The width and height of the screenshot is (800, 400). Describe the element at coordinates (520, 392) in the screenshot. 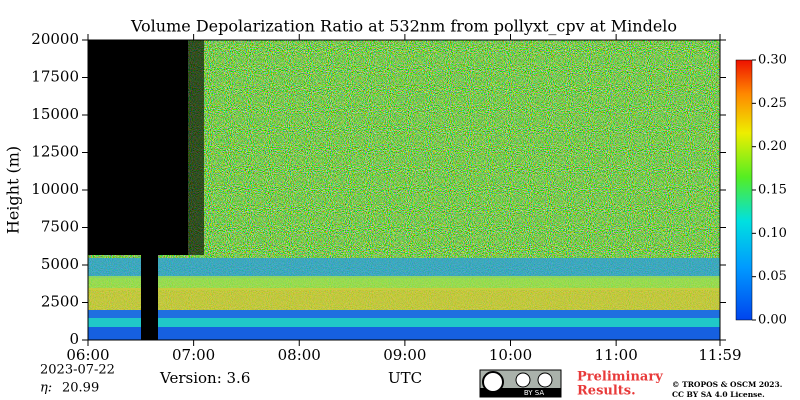

I see `badge-strip` at that location.